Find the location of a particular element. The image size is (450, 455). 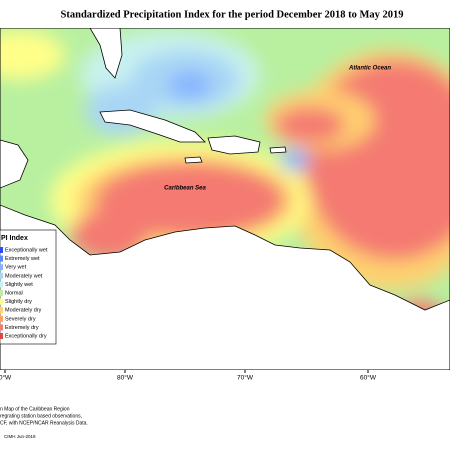

sea-label: Caribbean Sea is located at coordinates (185, 189).